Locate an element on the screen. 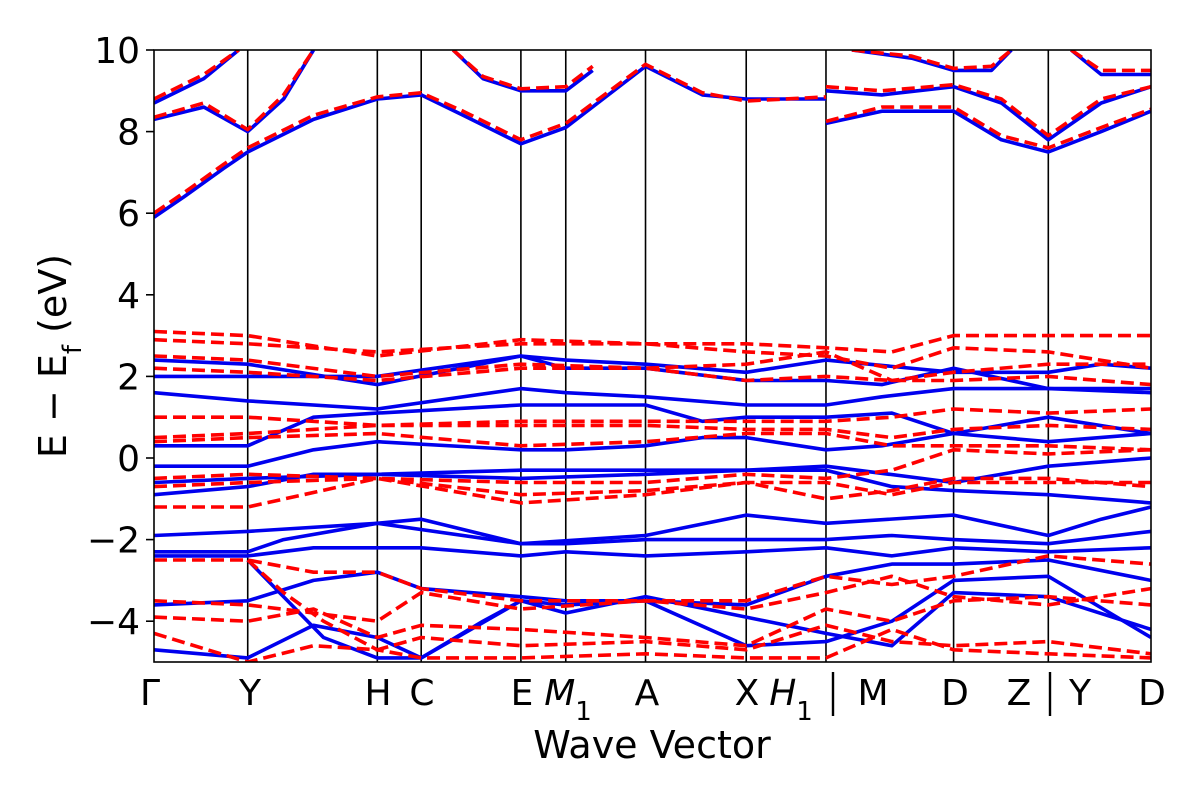 The image size is (1200, 800). y-axis-ticks: 10 8 6 4 2 0 −2 −4 is located at coordinates (120, 337).